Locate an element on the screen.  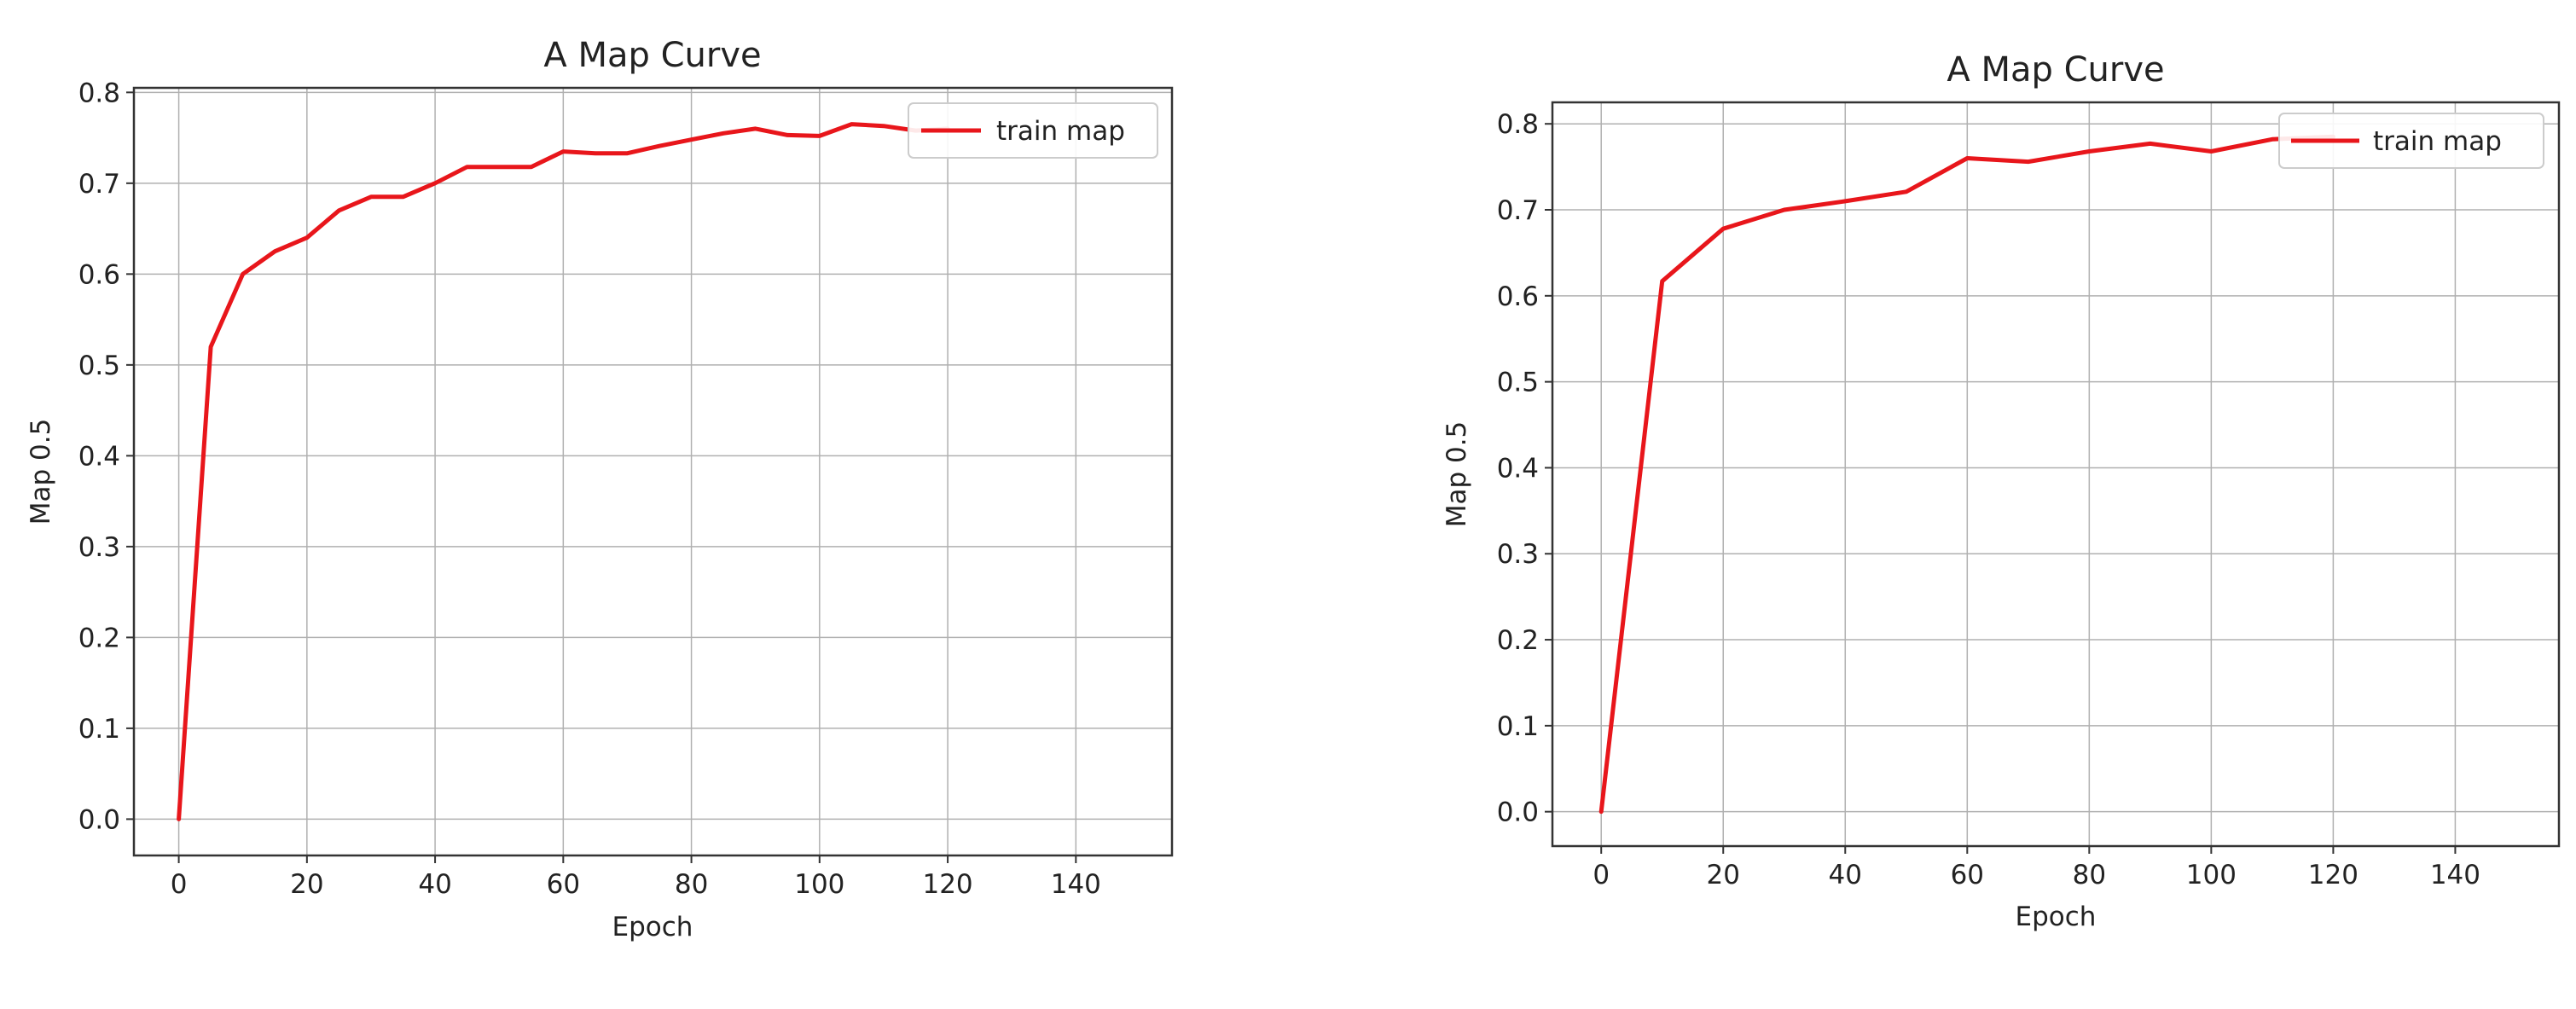
legend-box-right is located at coordinates (2411, 141).